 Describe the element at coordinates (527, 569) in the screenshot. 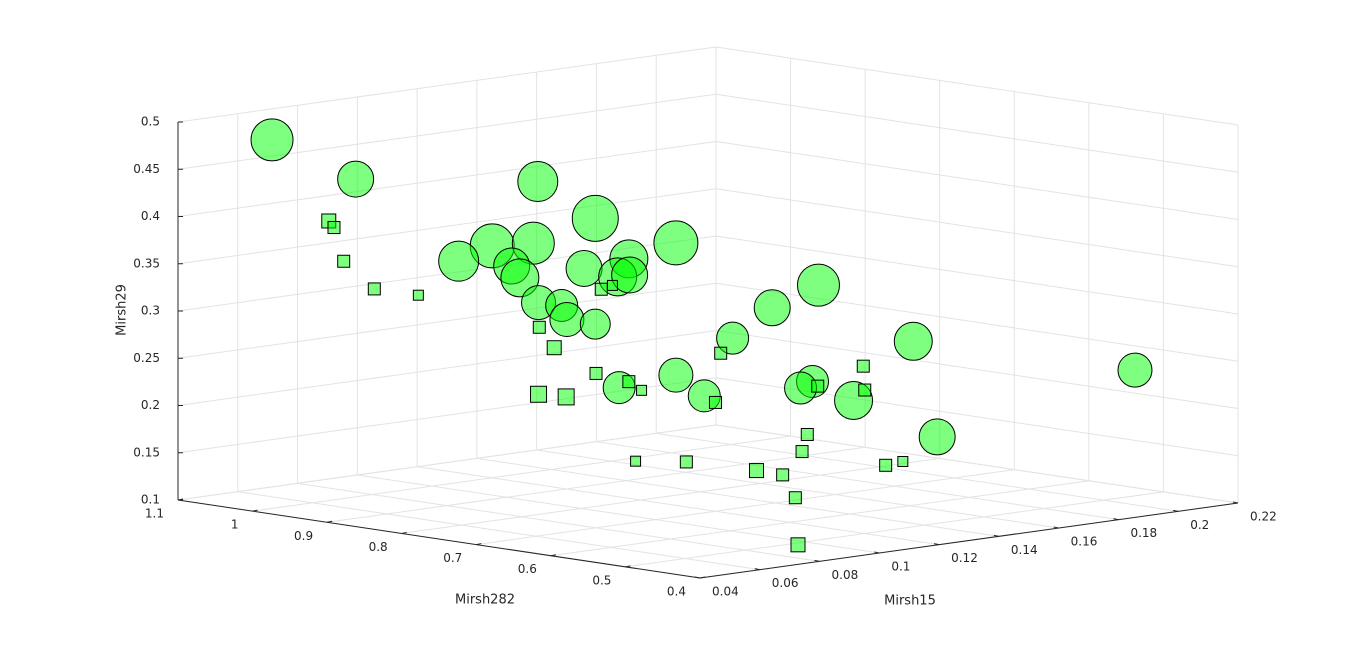

I see `y-tick-label: 0.6` at that location.